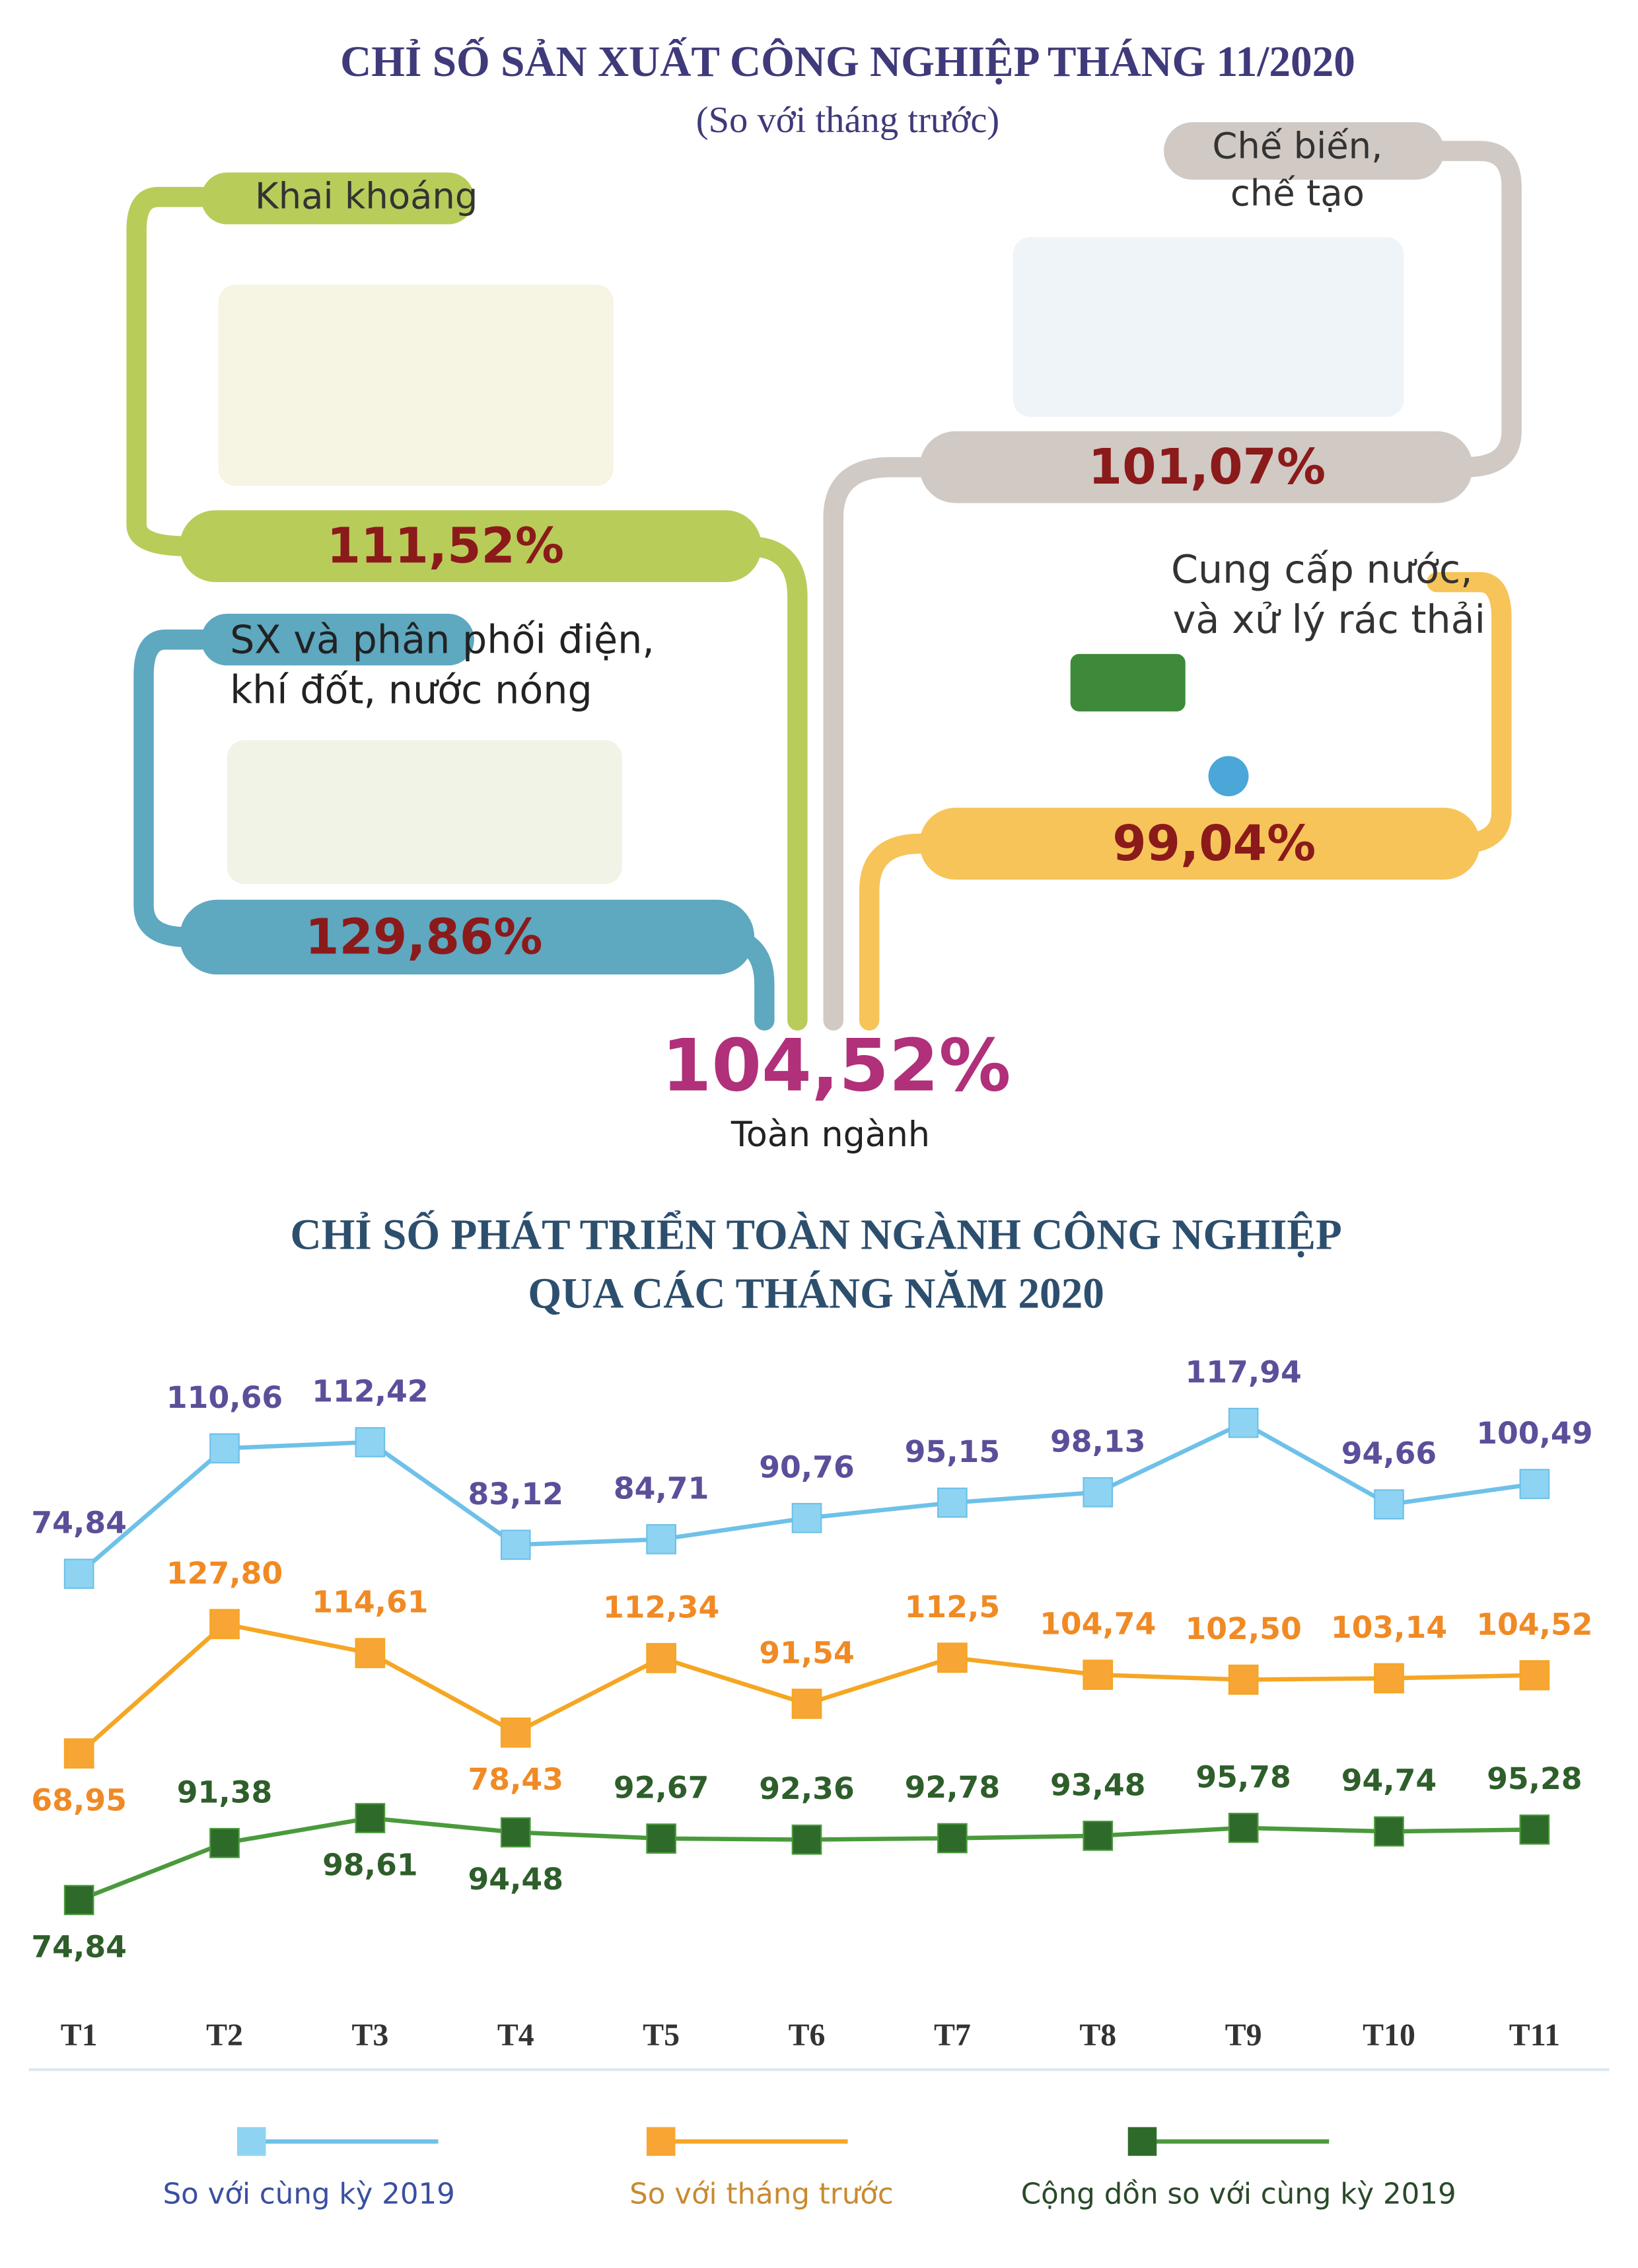 The width and height of the screenshot is (1638, 2268). Describe the element at coordinates (661, 1488) in the screenshot. I see `data-label: 84,71` at that location.